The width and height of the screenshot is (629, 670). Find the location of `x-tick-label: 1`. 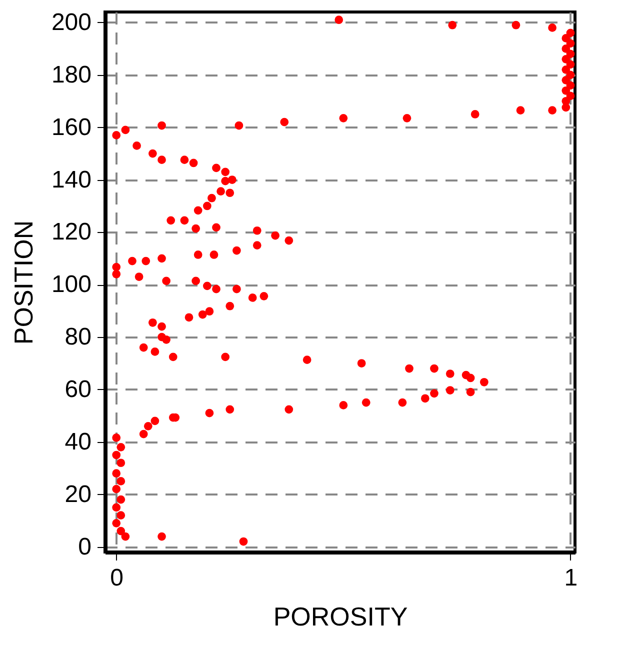

x-tick-label: 1 is located at coordinates (571, 578).